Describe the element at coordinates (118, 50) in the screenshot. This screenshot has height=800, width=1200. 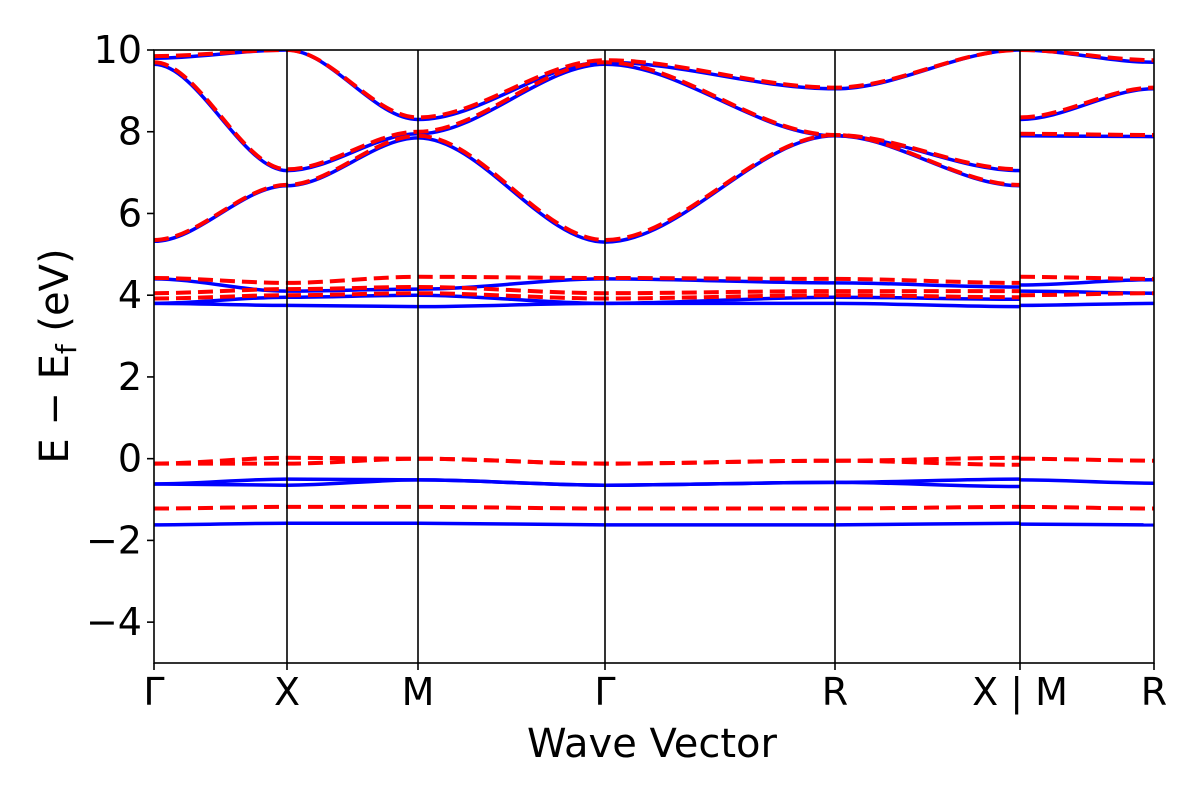
I see `y-tick-label: 10` at that location.